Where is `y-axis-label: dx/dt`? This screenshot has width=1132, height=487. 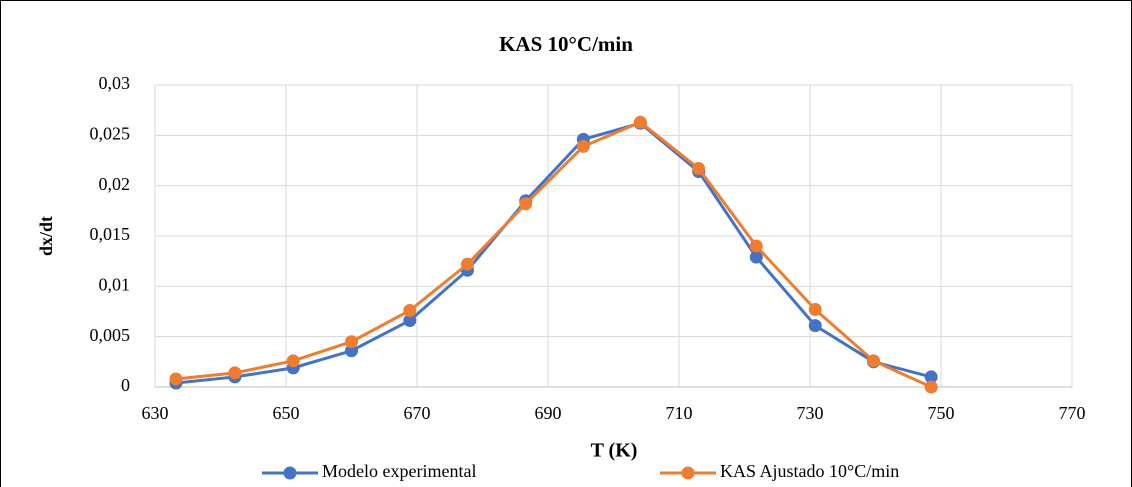
y-axis-label: dx/dt is located at coordinates (46, 236).